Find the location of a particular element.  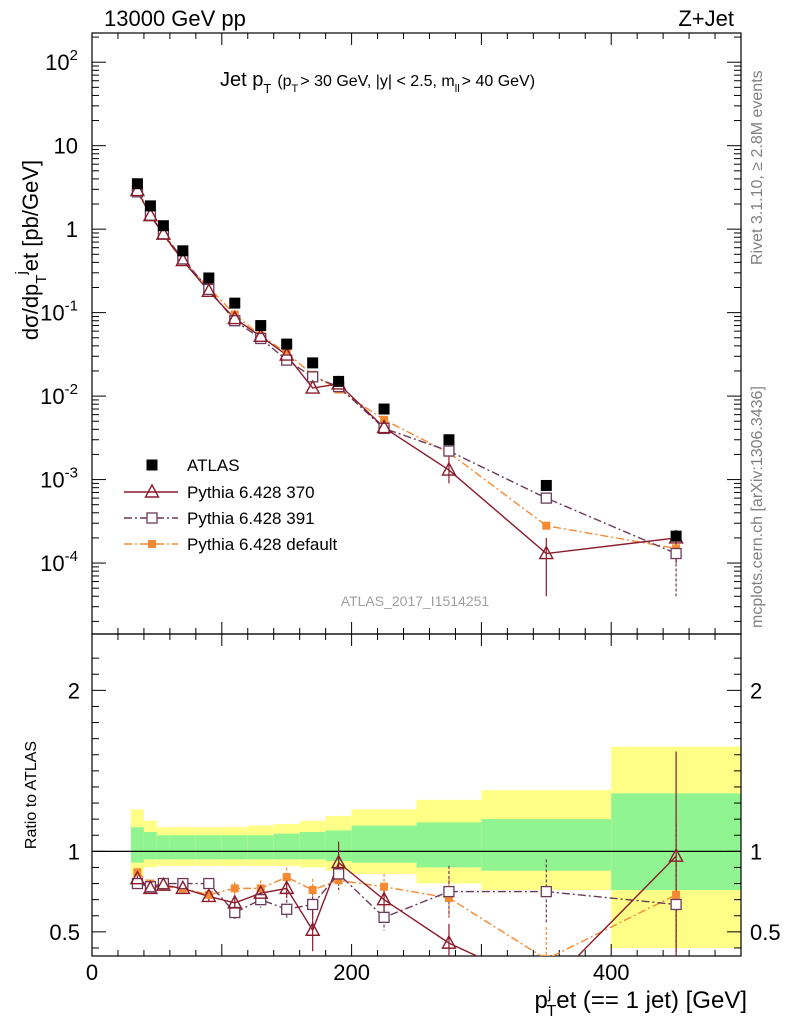

y-tick-label: 1 is located at coordinates (72, 229).